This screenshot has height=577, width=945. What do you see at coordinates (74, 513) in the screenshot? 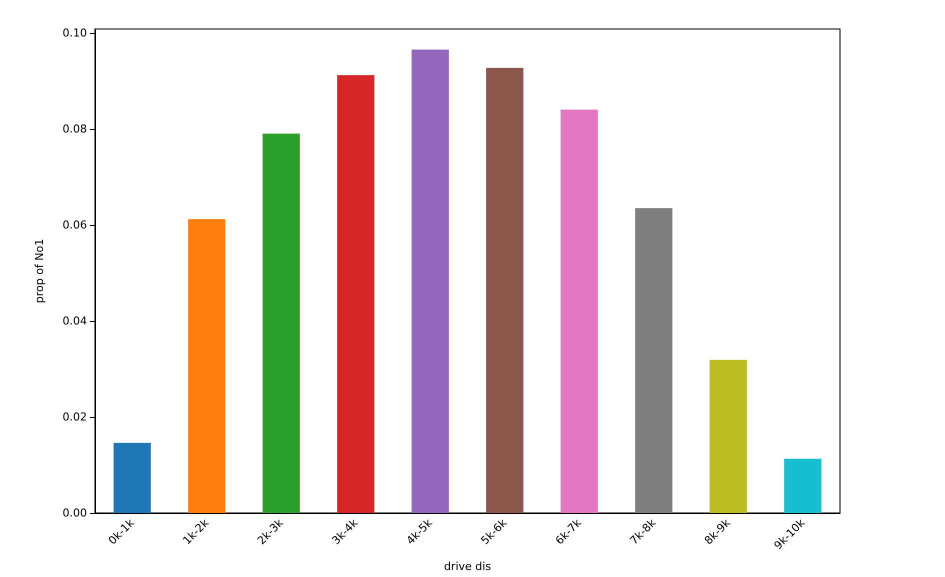
I see `y-tick-label: 0.00` at bounding box center [74, 513].